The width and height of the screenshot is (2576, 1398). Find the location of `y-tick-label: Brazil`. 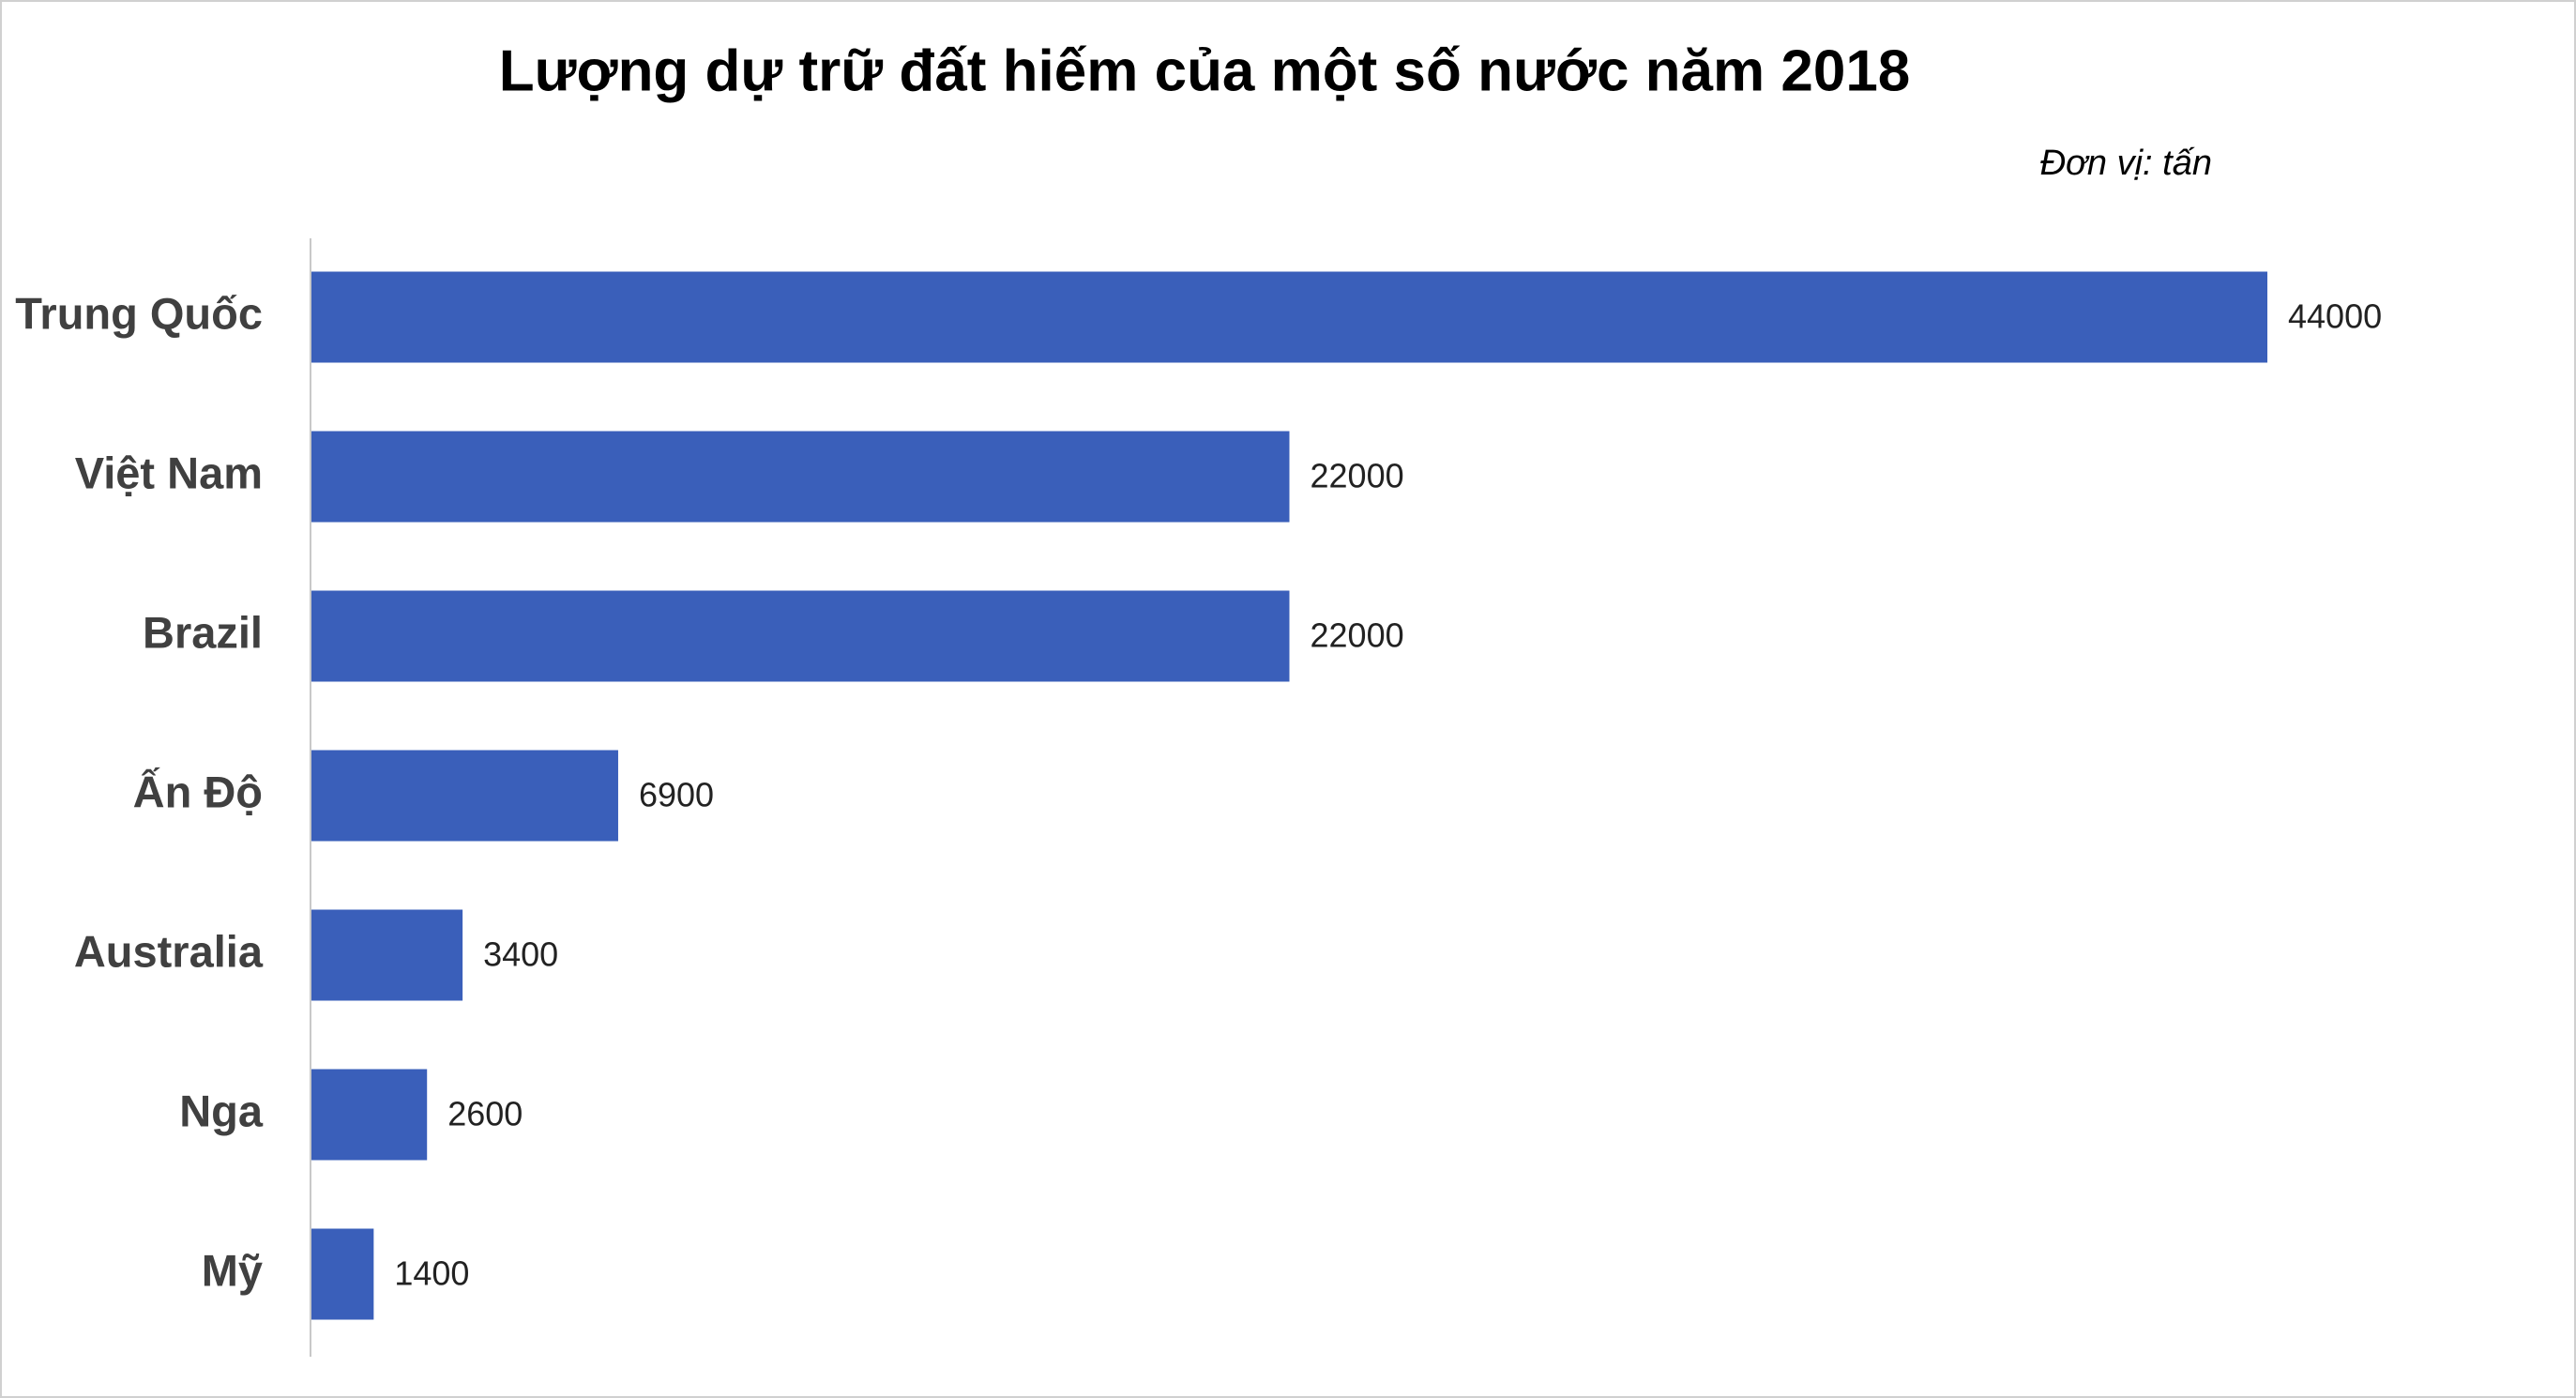

y-tick-label: Brazil is located at coordinates (203, 632).